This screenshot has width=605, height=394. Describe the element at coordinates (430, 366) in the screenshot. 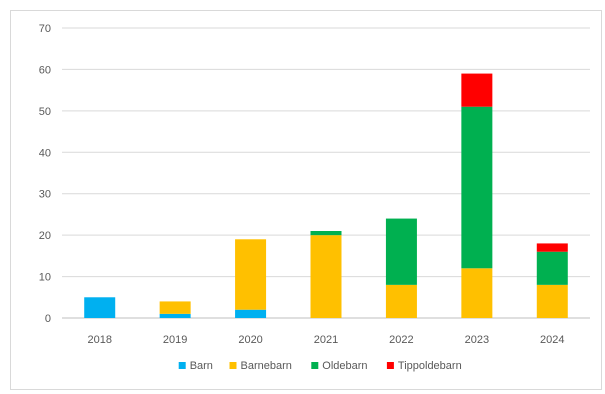

I see `legend-label-tippoldebarn: Tippoldebarn` at that location.